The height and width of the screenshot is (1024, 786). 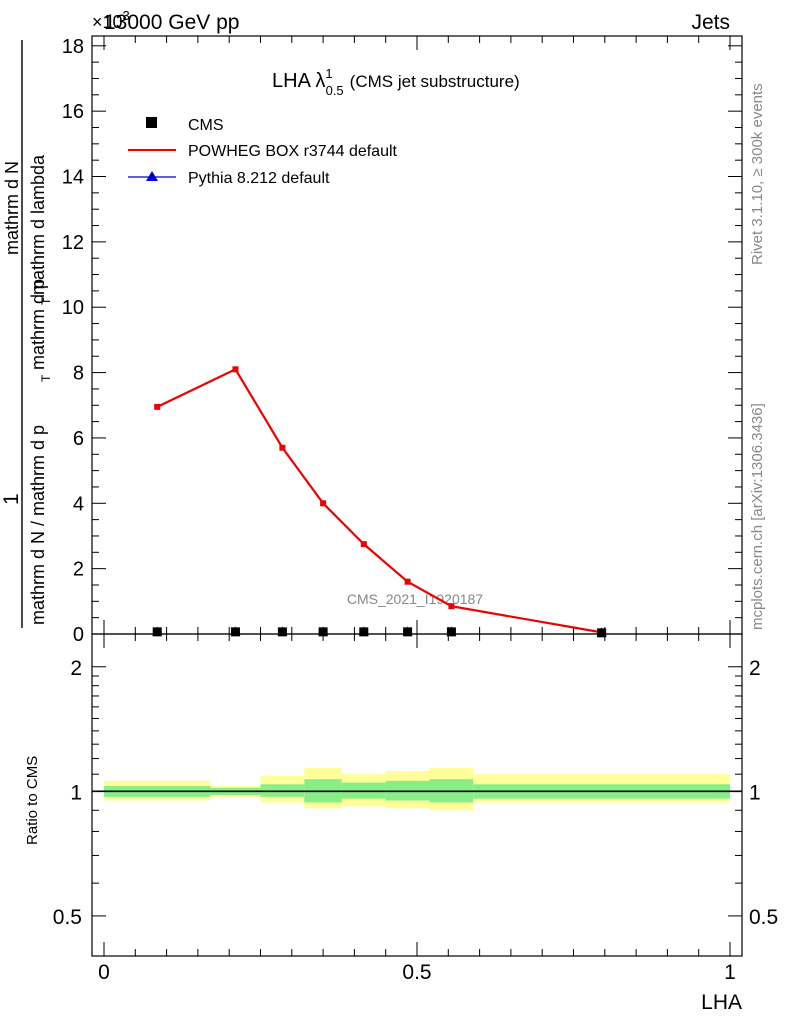 I want to click on main-y-tick-label: 2, so click(x=78, y=570).